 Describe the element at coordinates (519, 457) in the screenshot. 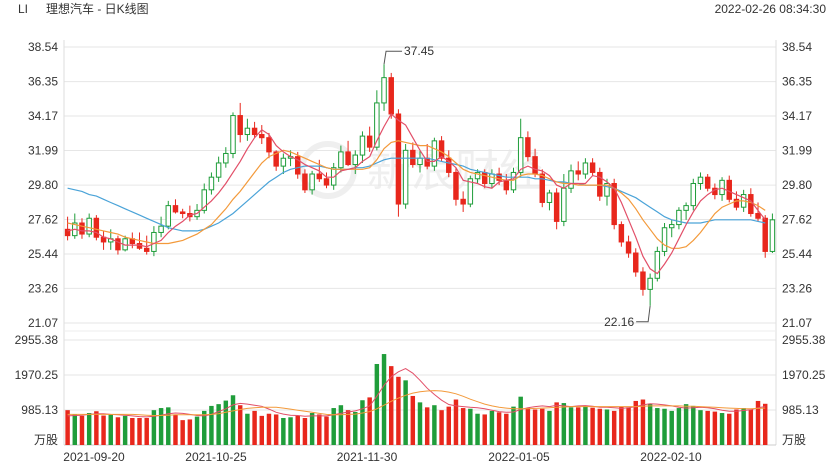

I see `x-axis-label: 2022-01-05` at that location.